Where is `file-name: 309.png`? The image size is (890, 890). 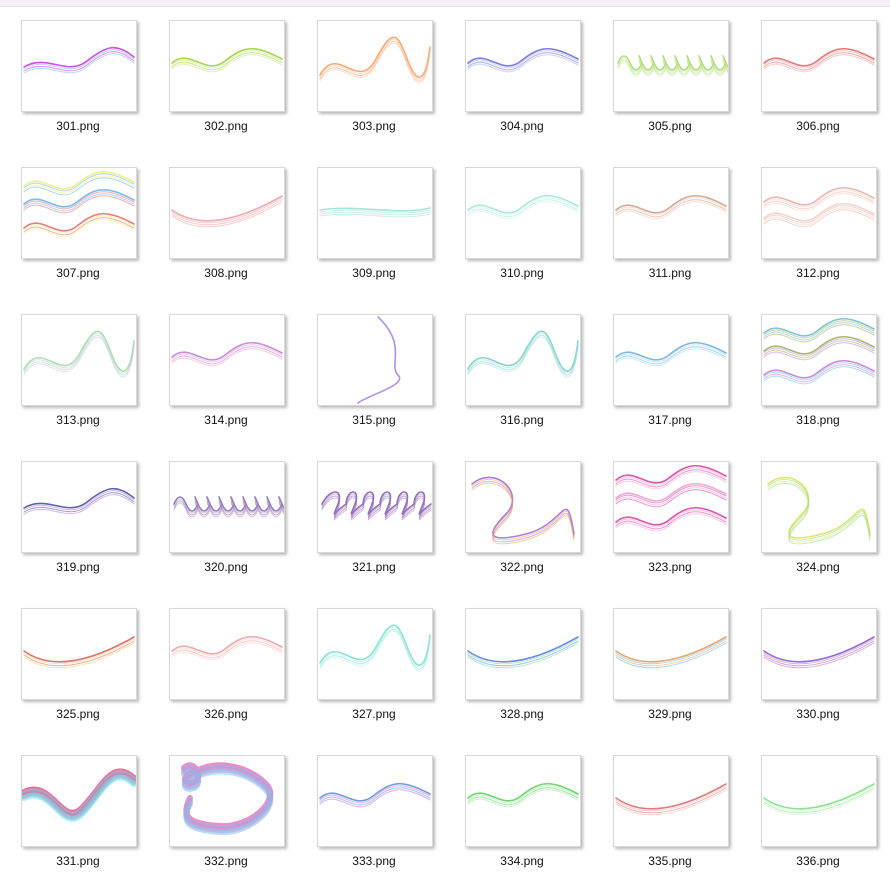
file-name: 309.png is located at coordinates (374, 273).